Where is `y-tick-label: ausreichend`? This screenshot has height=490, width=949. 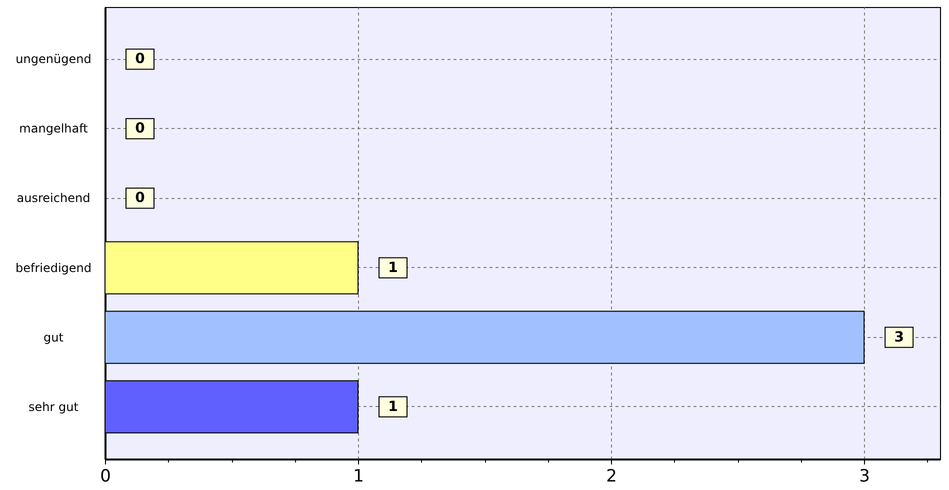 y-tick-label: ausreichend is located at coordinates (53, 198).